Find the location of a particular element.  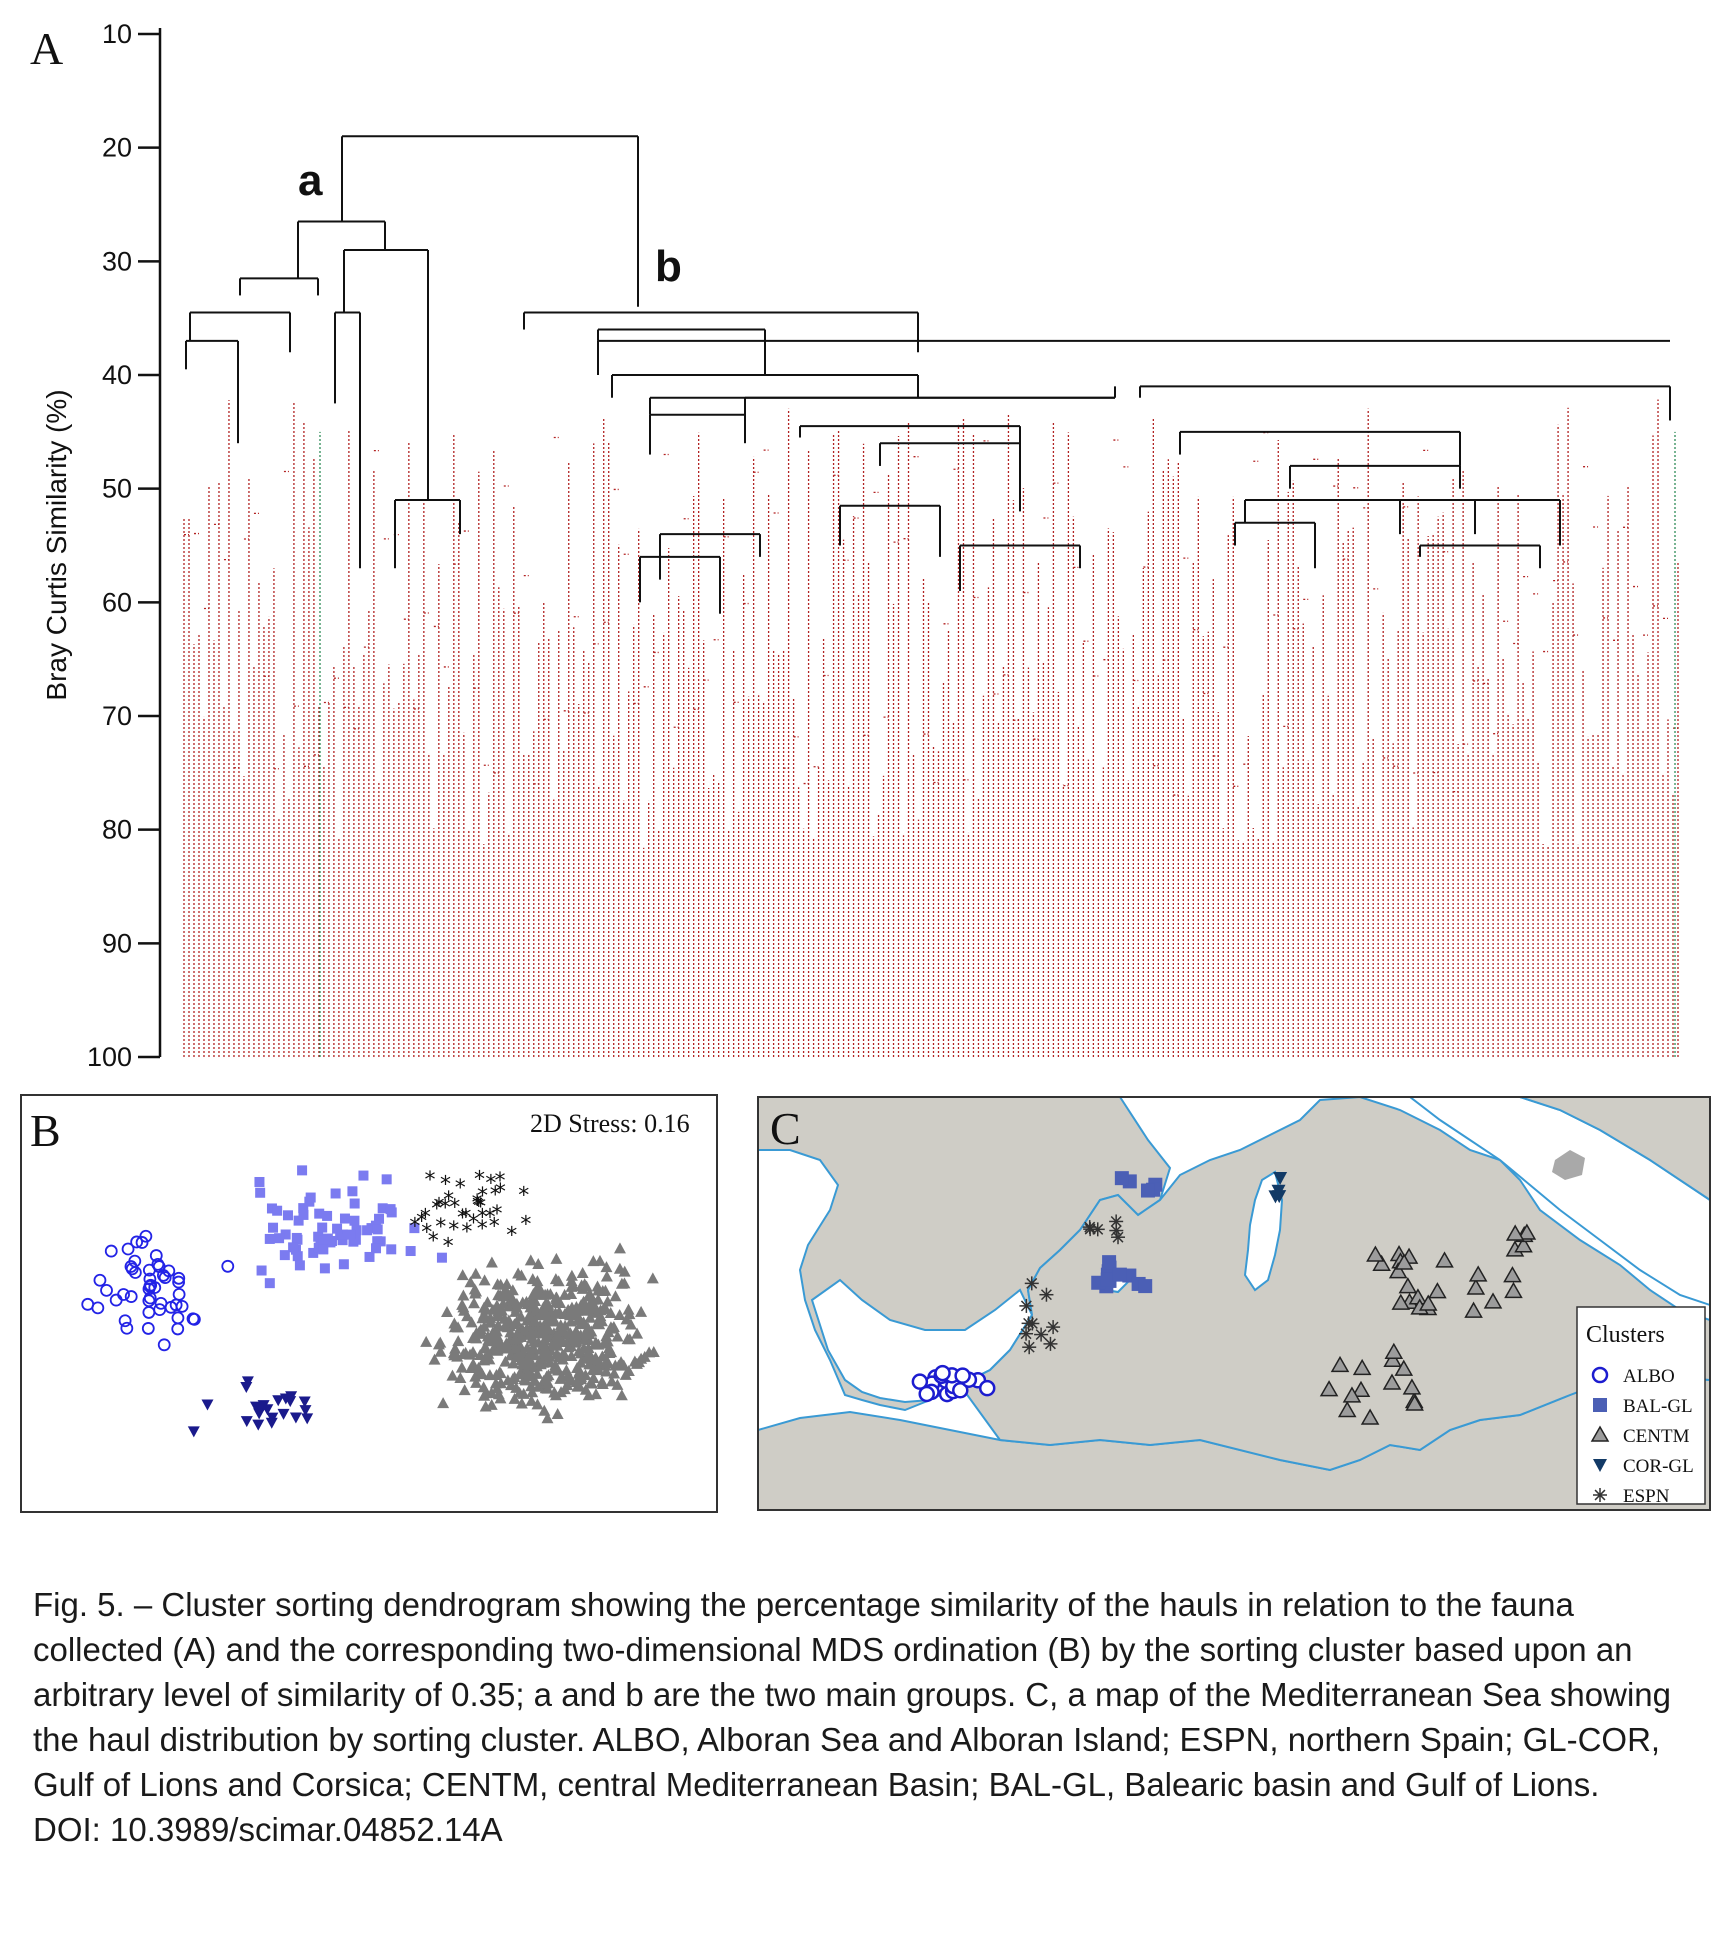

legend-label: ESPN is located at coordinates (1646, 1496).